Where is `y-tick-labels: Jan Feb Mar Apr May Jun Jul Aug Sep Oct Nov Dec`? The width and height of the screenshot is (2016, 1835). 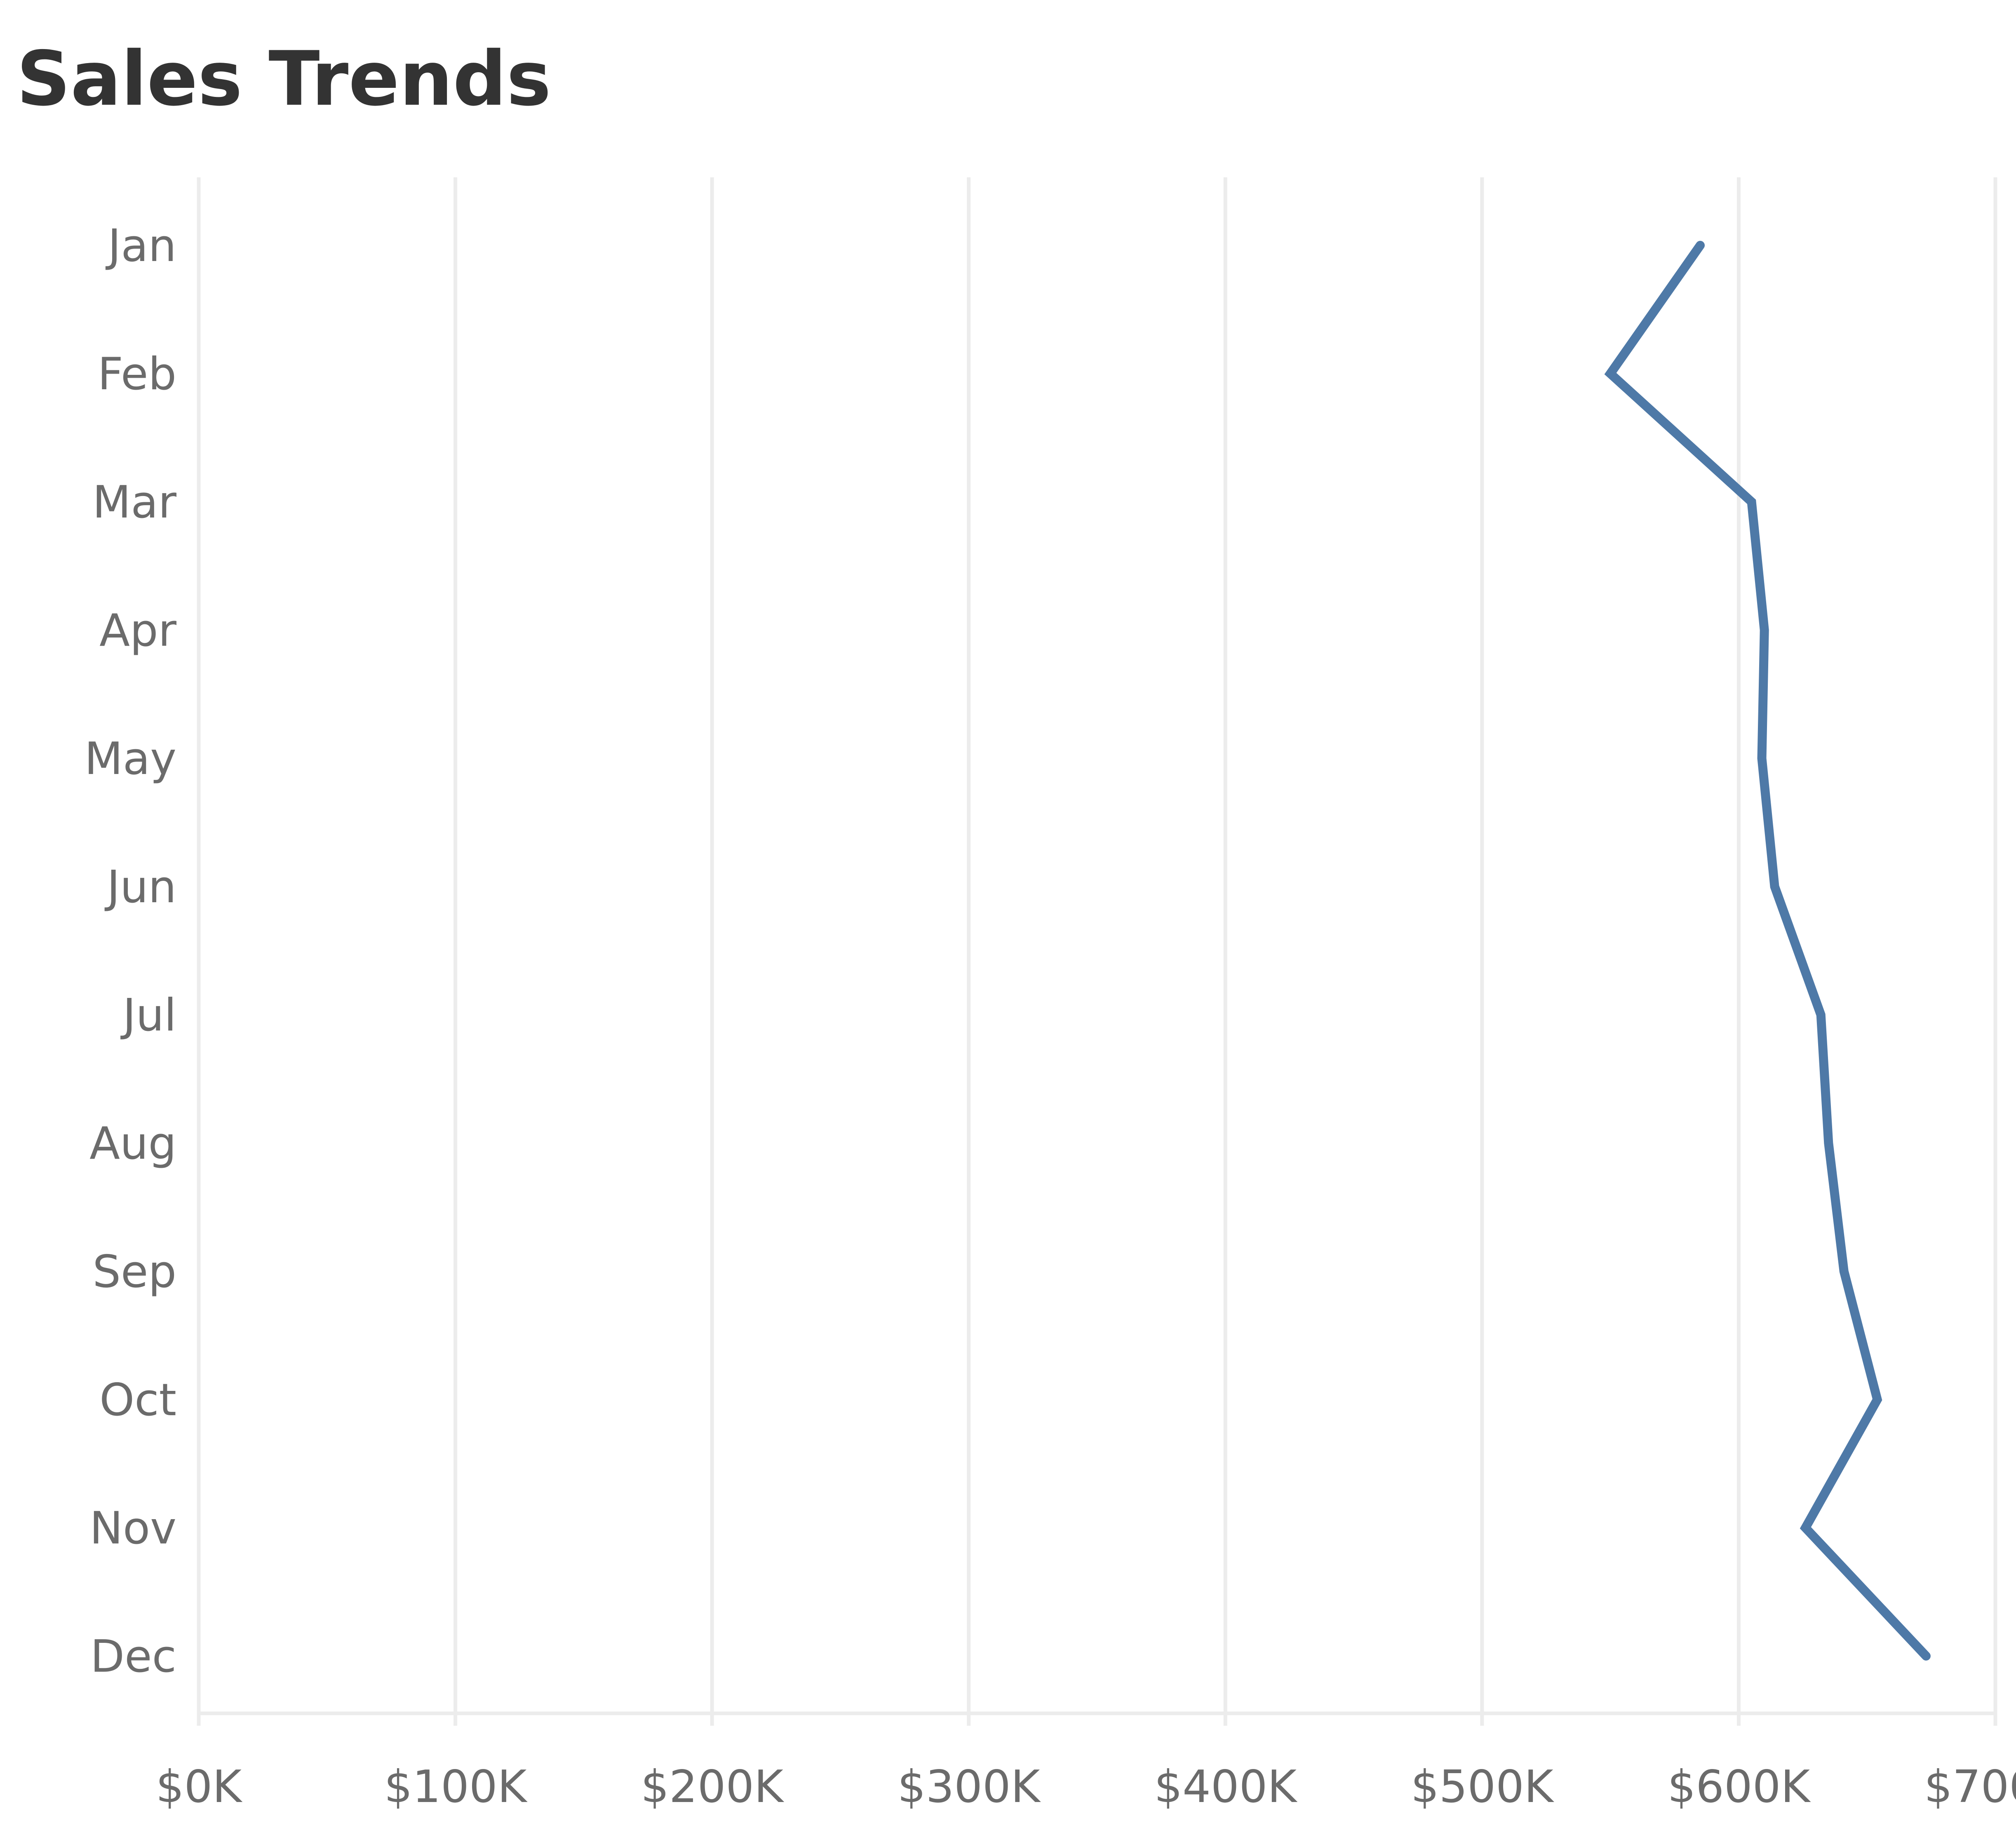 y-tick-labels: Jan Feb Mar Apr May Jun Jul Aug Sep Oct Nov Dec is located at coordinates (131, 951).